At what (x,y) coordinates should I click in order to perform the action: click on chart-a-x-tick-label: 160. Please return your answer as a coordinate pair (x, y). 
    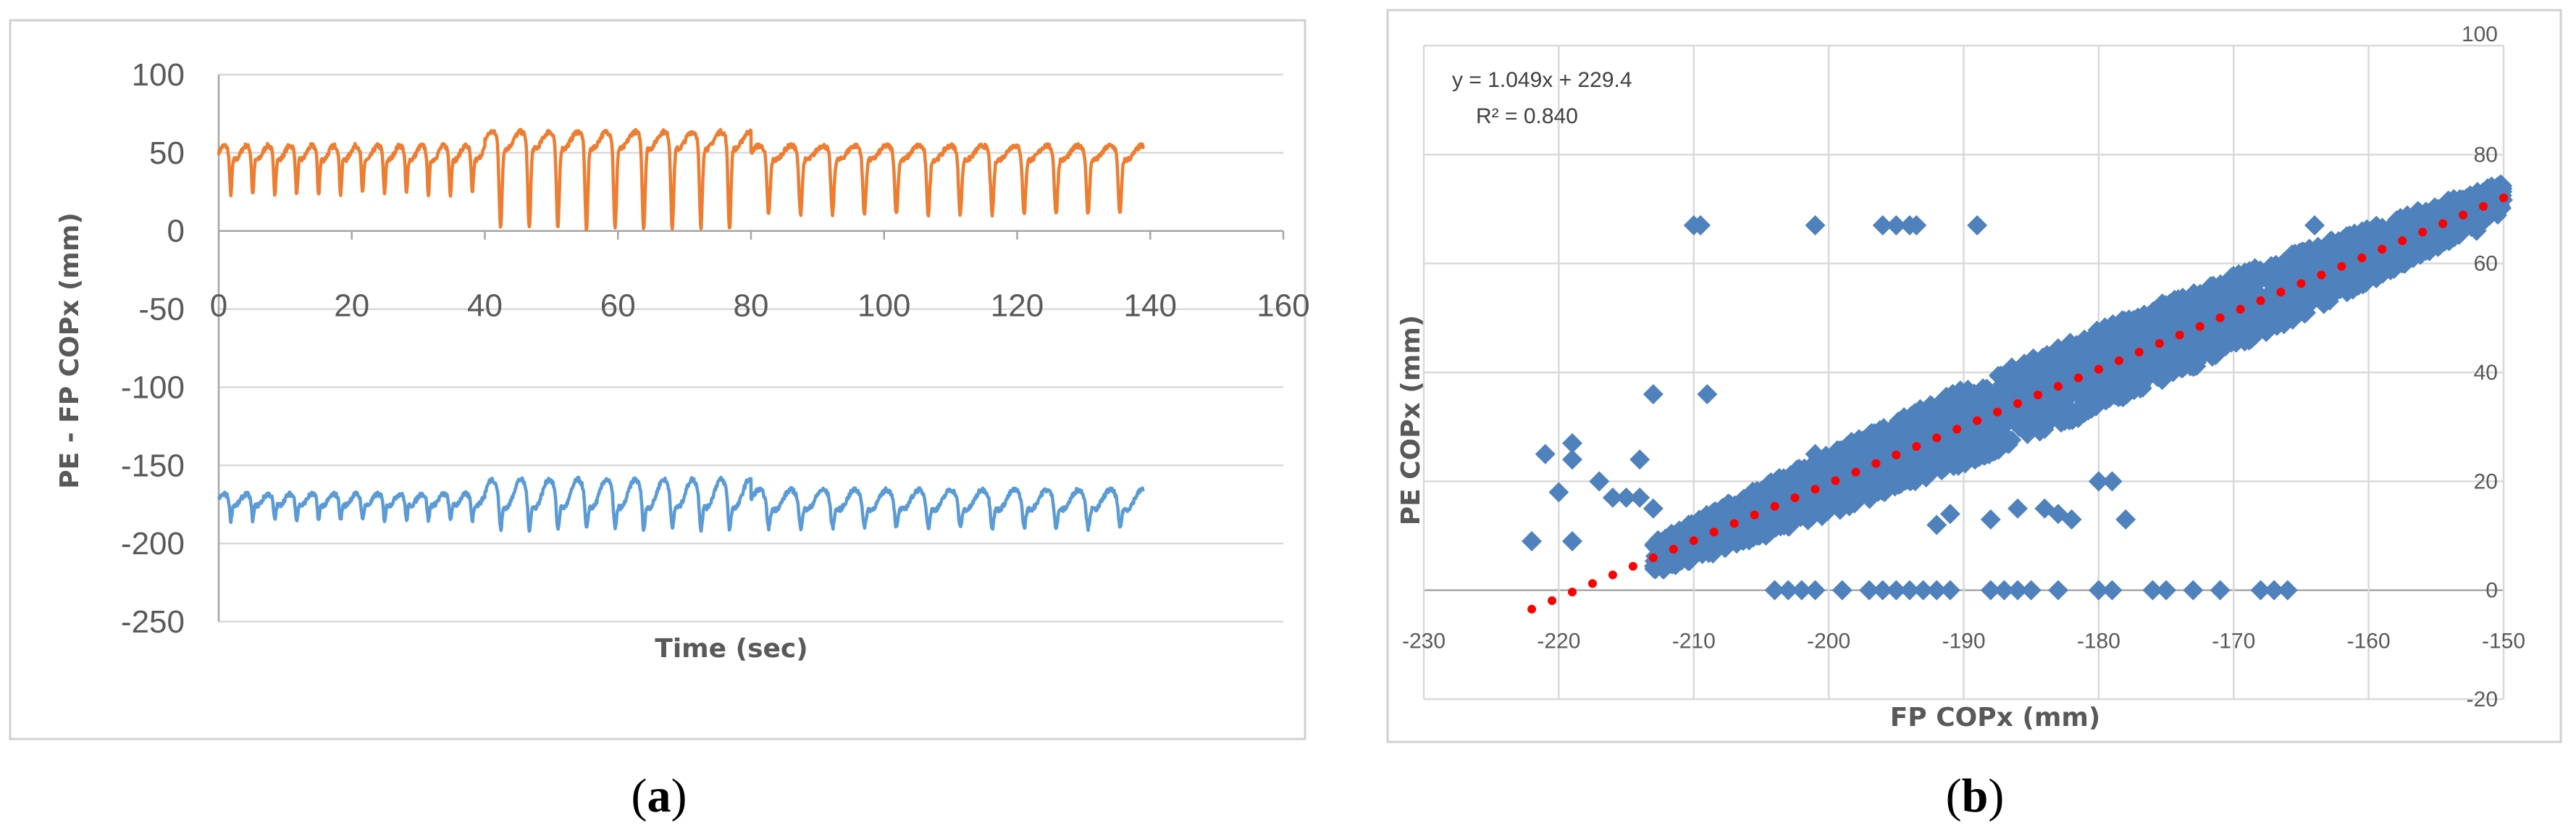
    Looking at the image, I should click on (1282, 306).